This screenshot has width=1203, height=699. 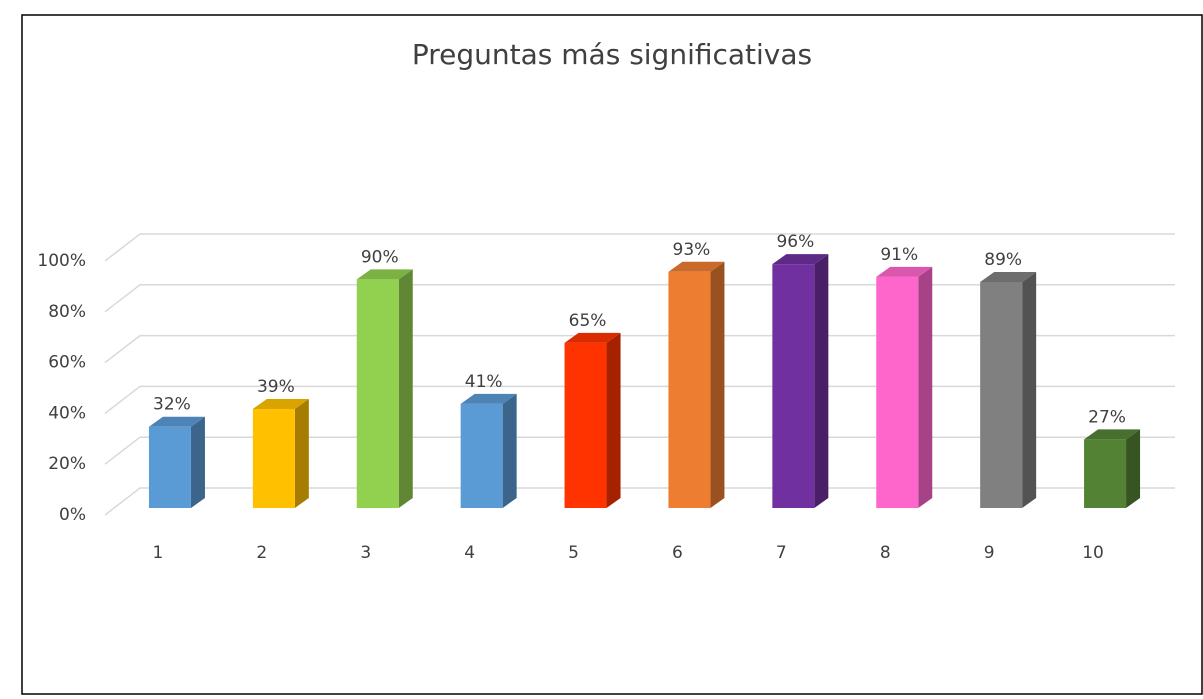 I want to click on x-tick-label: 8, so click(x=885, y=553).